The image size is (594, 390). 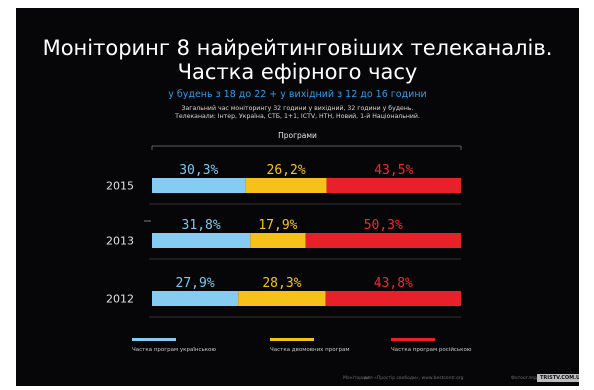 I want to click on legend-label-bilingual: Частка двомовних програм, so click(x=310, y=350).